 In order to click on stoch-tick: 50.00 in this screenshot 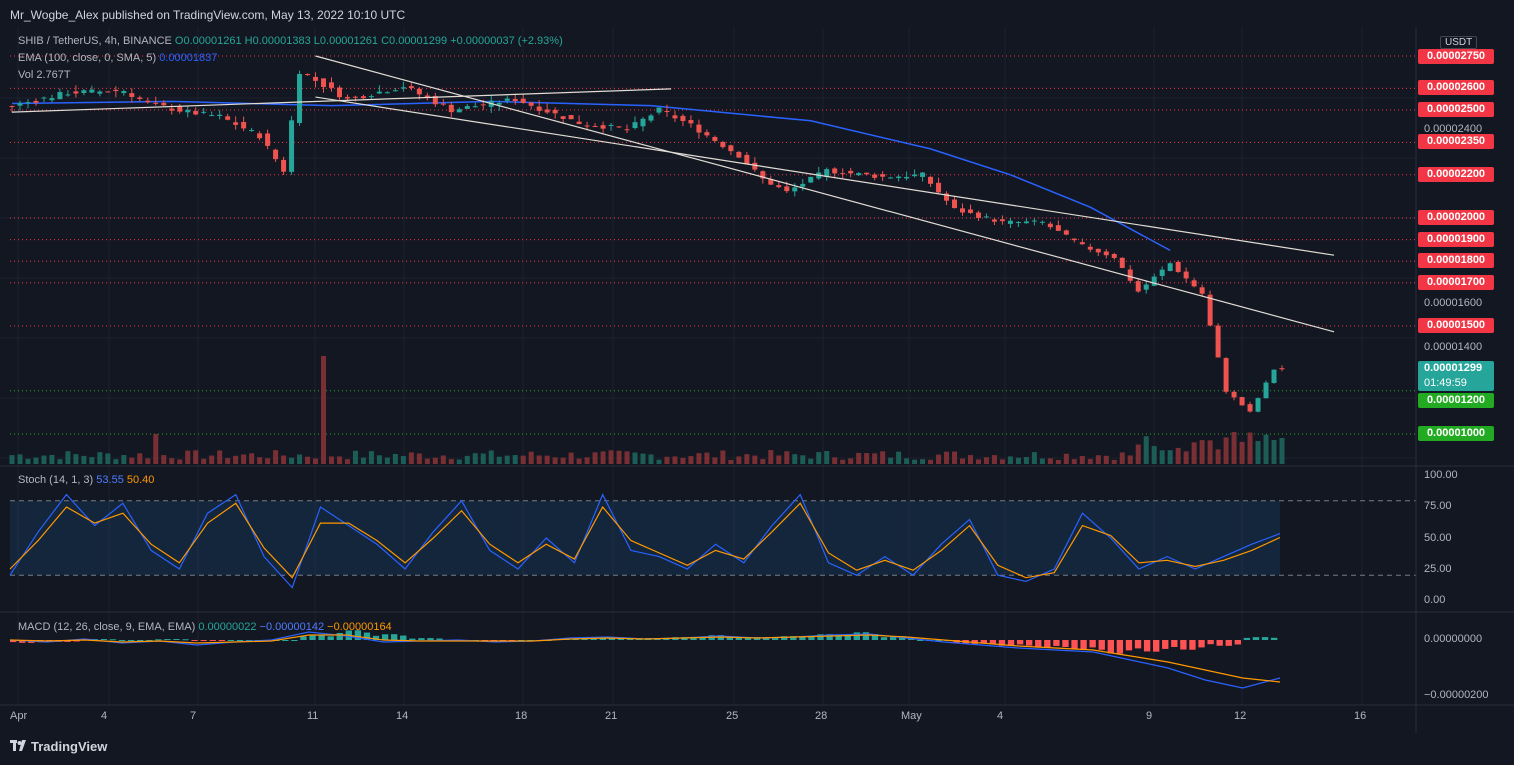, I will do `click(1438, 538)`.